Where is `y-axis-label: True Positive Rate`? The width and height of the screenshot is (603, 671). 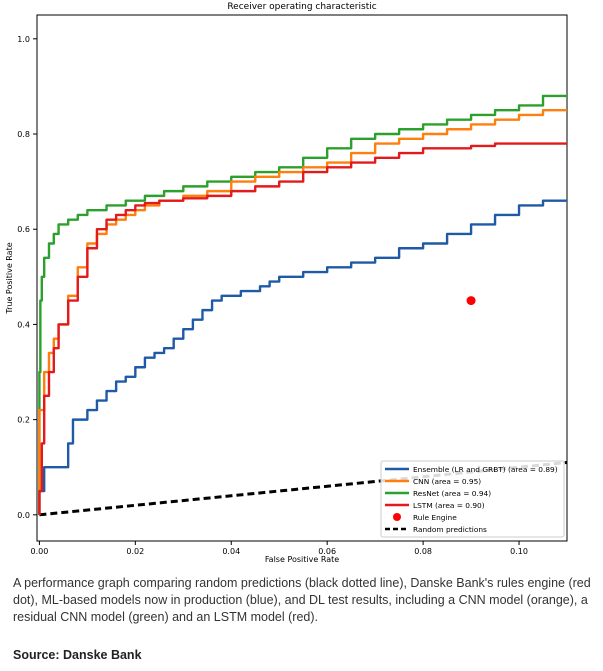
y-axis-label: True Positive Rate is located at coordinates (9, 278).